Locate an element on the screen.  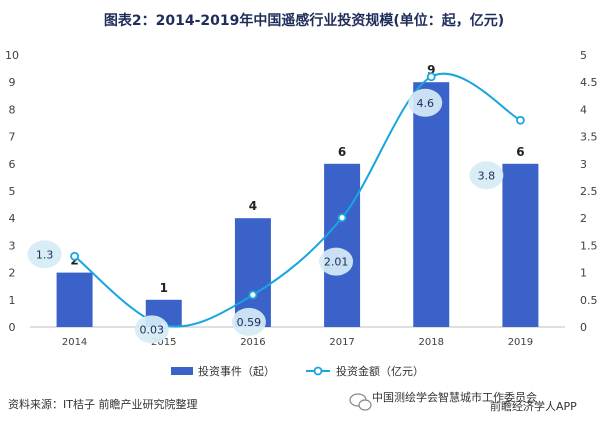
right-axis-tick: 0 is located at coordinates (583, 327).